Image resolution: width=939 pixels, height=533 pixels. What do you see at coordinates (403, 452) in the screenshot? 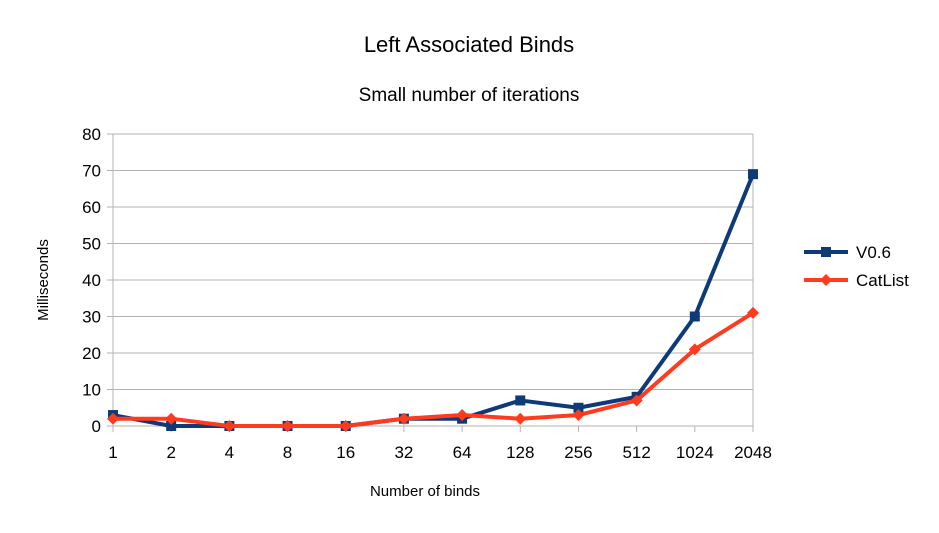
I see `x-tick-label: 32` at bounding box center [403, 452].